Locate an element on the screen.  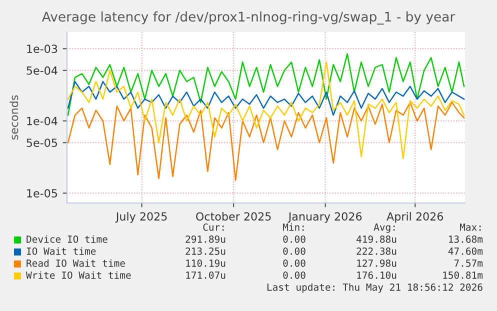
text: Max: is located at coordinates (470, 227).